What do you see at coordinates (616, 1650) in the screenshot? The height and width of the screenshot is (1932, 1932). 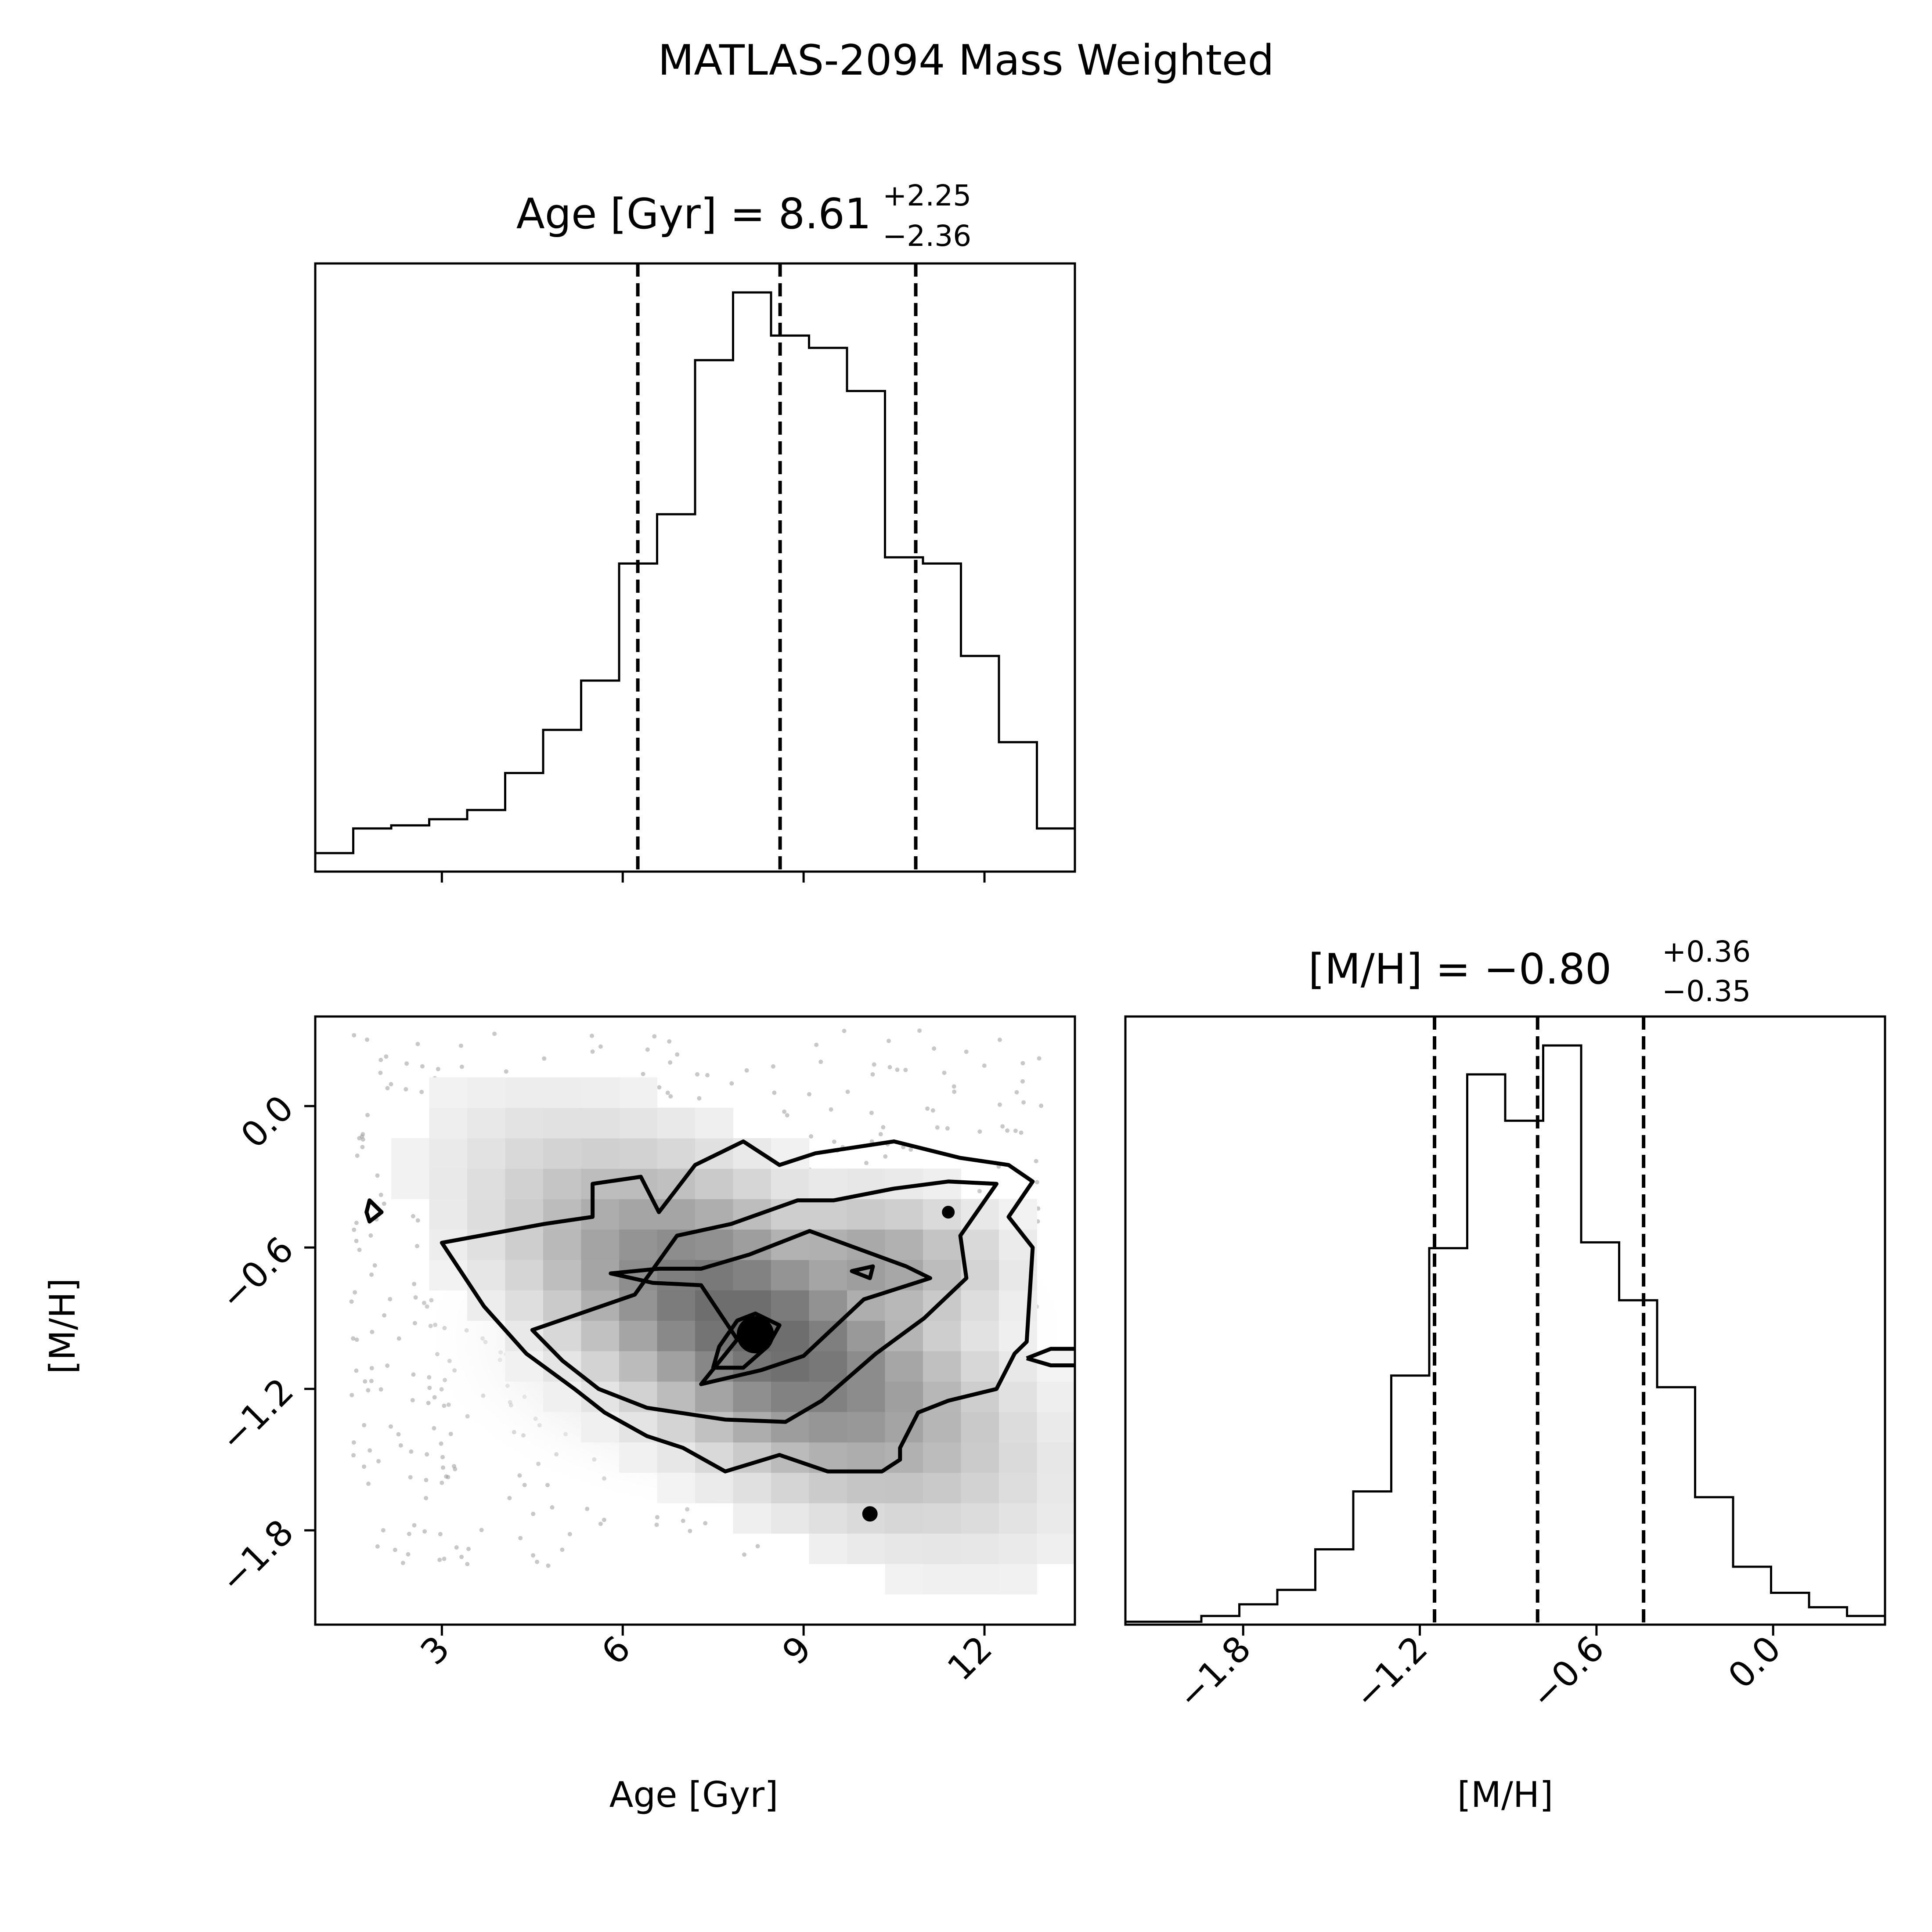 I see `x-tick-label-joint: 6` at bounding box center [616, 1650].